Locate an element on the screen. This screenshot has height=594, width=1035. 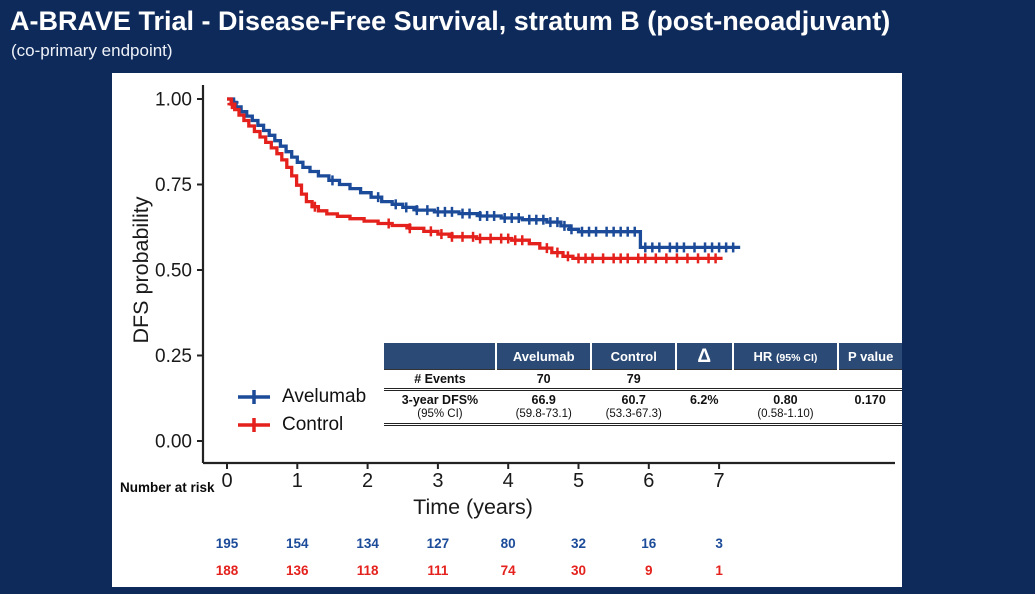
risk-count-control: 188 is located at coordinates (227, 570).